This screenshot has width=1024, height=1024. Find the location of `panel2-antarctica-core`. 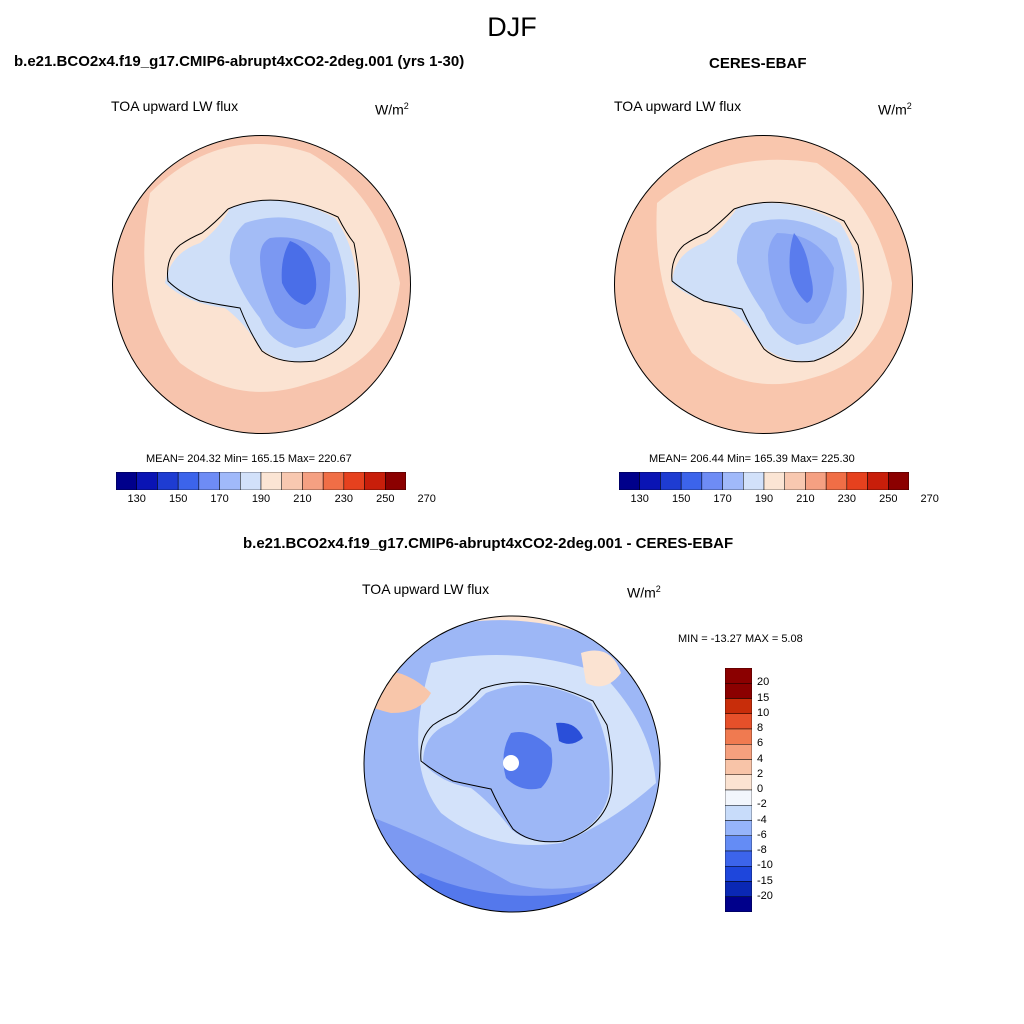

panel2-antarctica-core is located at coordinates (801, 268).